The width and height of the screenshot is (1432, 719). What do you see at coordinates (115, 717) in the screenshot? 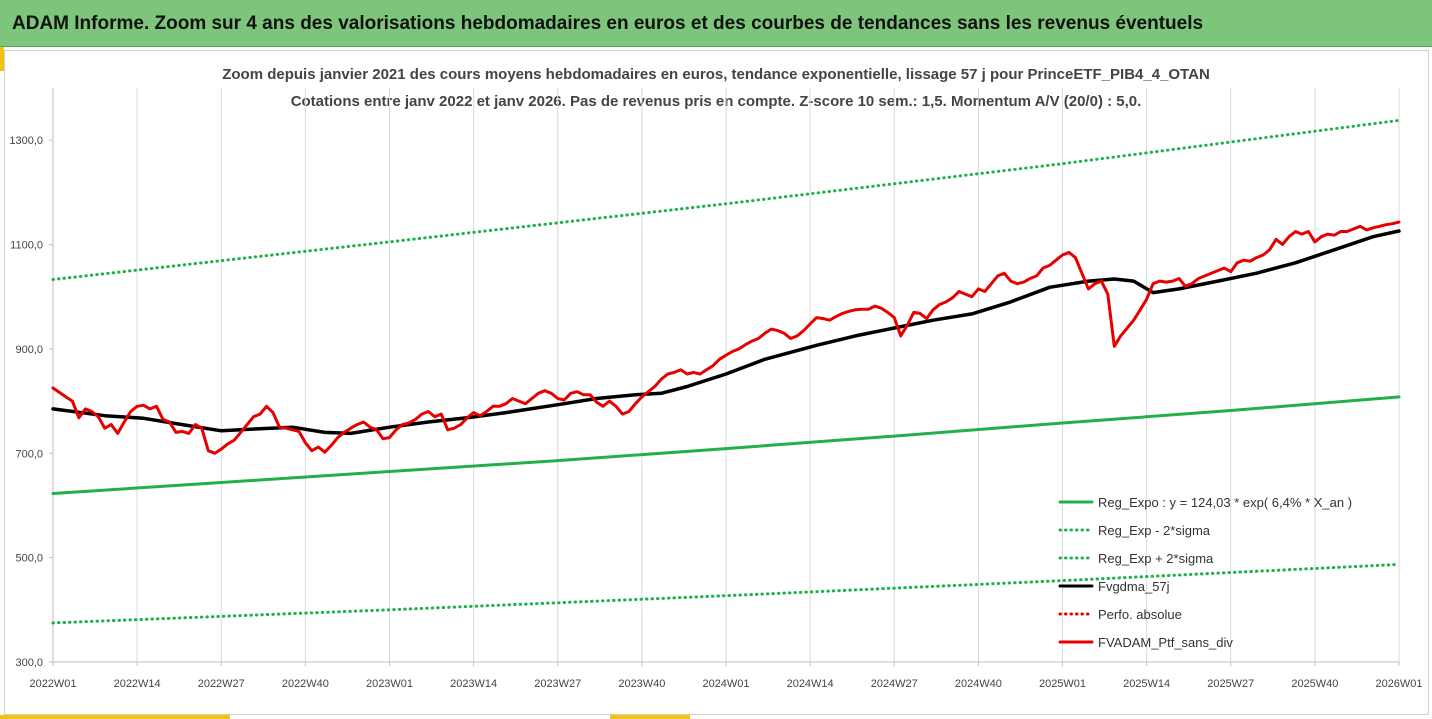
I see `accent-bar-bottom` at bounding box center [115, 717].